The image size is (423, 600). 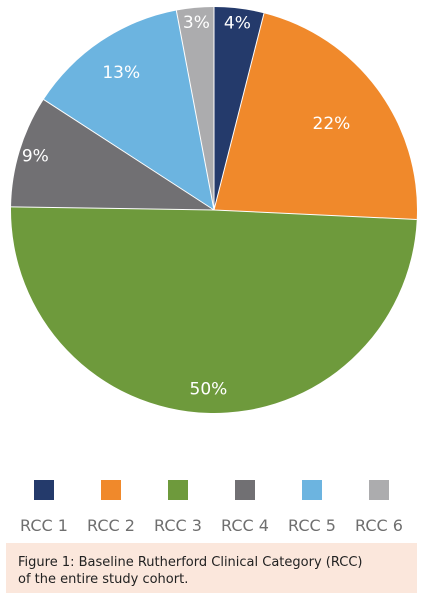 I want to click on caption-line-2: of the entire study cohort., so click(x=103, y=579).